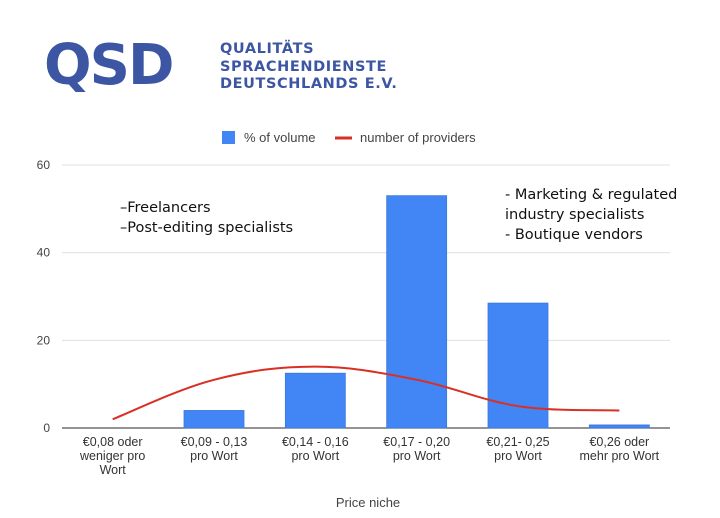 This screenshot has width=720, height=518. What do you see at coordinates (206, 218) in the screenshot?
I see `annotation-left: –Freelancers –Post-editing specialists` at bounding box center [206, 218].